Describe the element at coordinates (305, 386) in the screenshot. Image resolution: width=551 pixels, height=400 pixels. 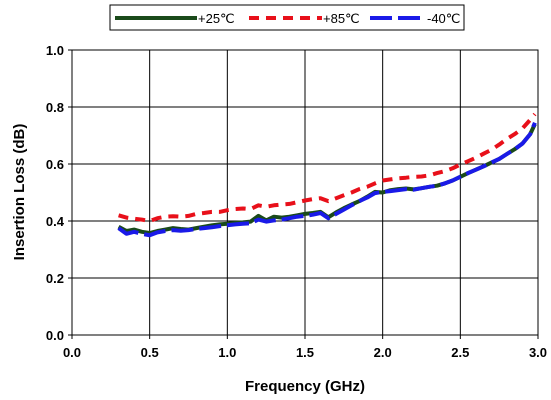
I see `x-axis-title: Frequency (GHz)` at that location.